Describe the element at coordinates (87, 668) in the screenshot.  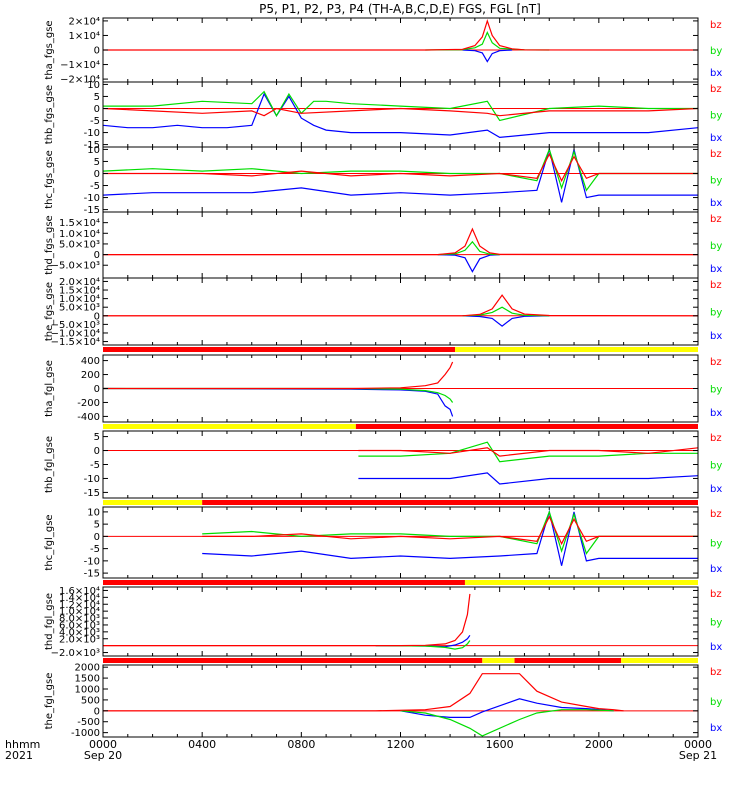
I see `y-tick-label: 2000` at that location.